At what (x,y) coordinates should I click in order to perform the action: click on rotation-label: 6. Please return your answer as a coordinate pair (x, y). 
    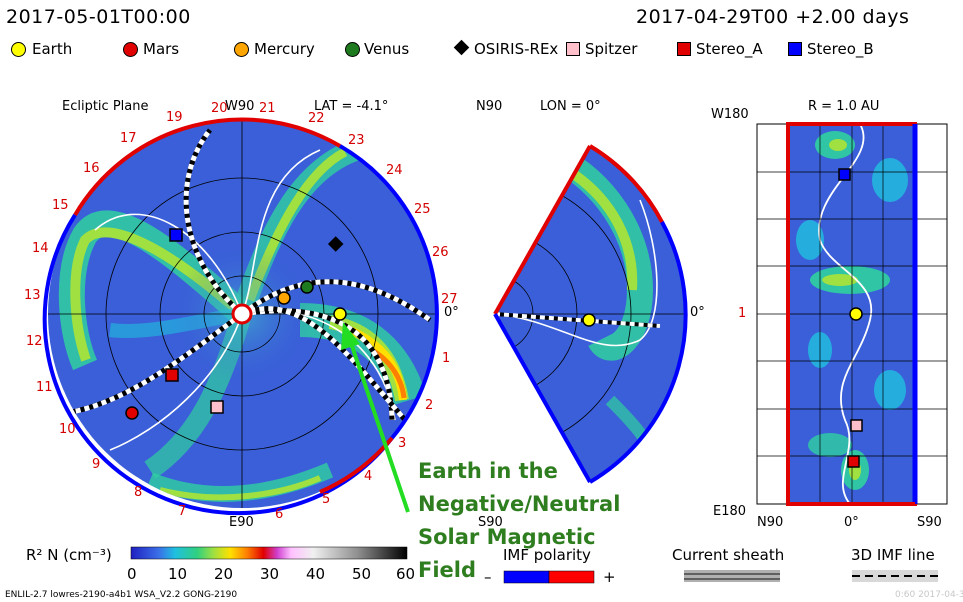
    Looking at the image, I should click on (279, 514).